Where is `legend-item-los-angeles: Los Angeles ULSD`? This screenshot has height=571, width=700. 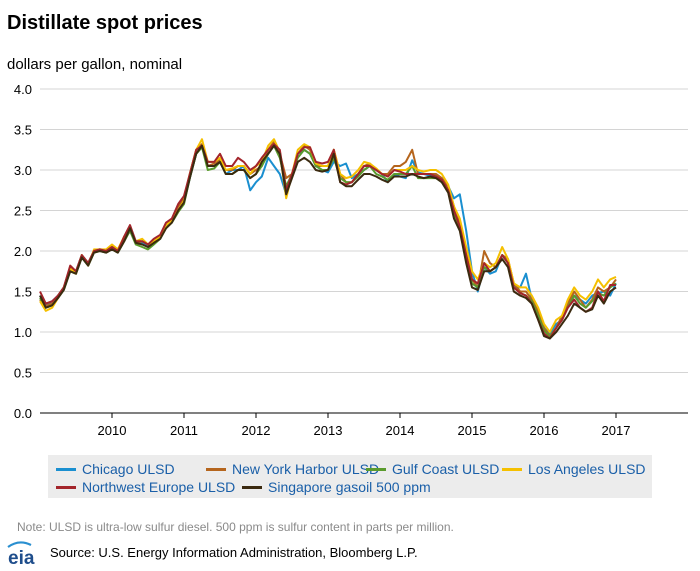 legend-item-los-angeles: Los Angeles ULSD is located at coordinates (574, 469).